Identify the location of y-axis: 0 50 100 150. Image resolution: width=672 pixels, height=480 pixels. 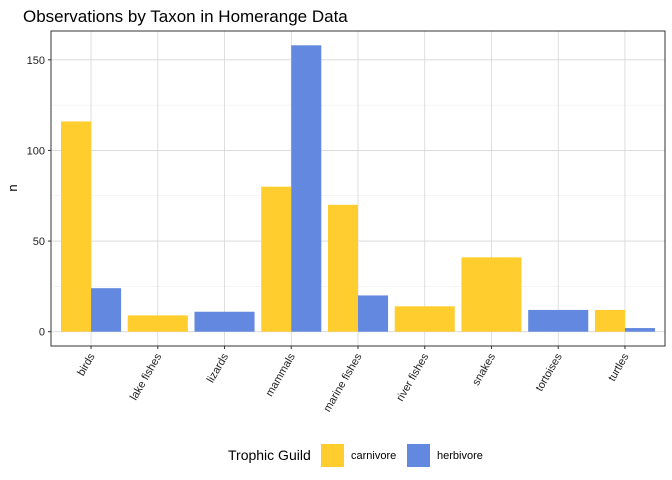
(39, 197).